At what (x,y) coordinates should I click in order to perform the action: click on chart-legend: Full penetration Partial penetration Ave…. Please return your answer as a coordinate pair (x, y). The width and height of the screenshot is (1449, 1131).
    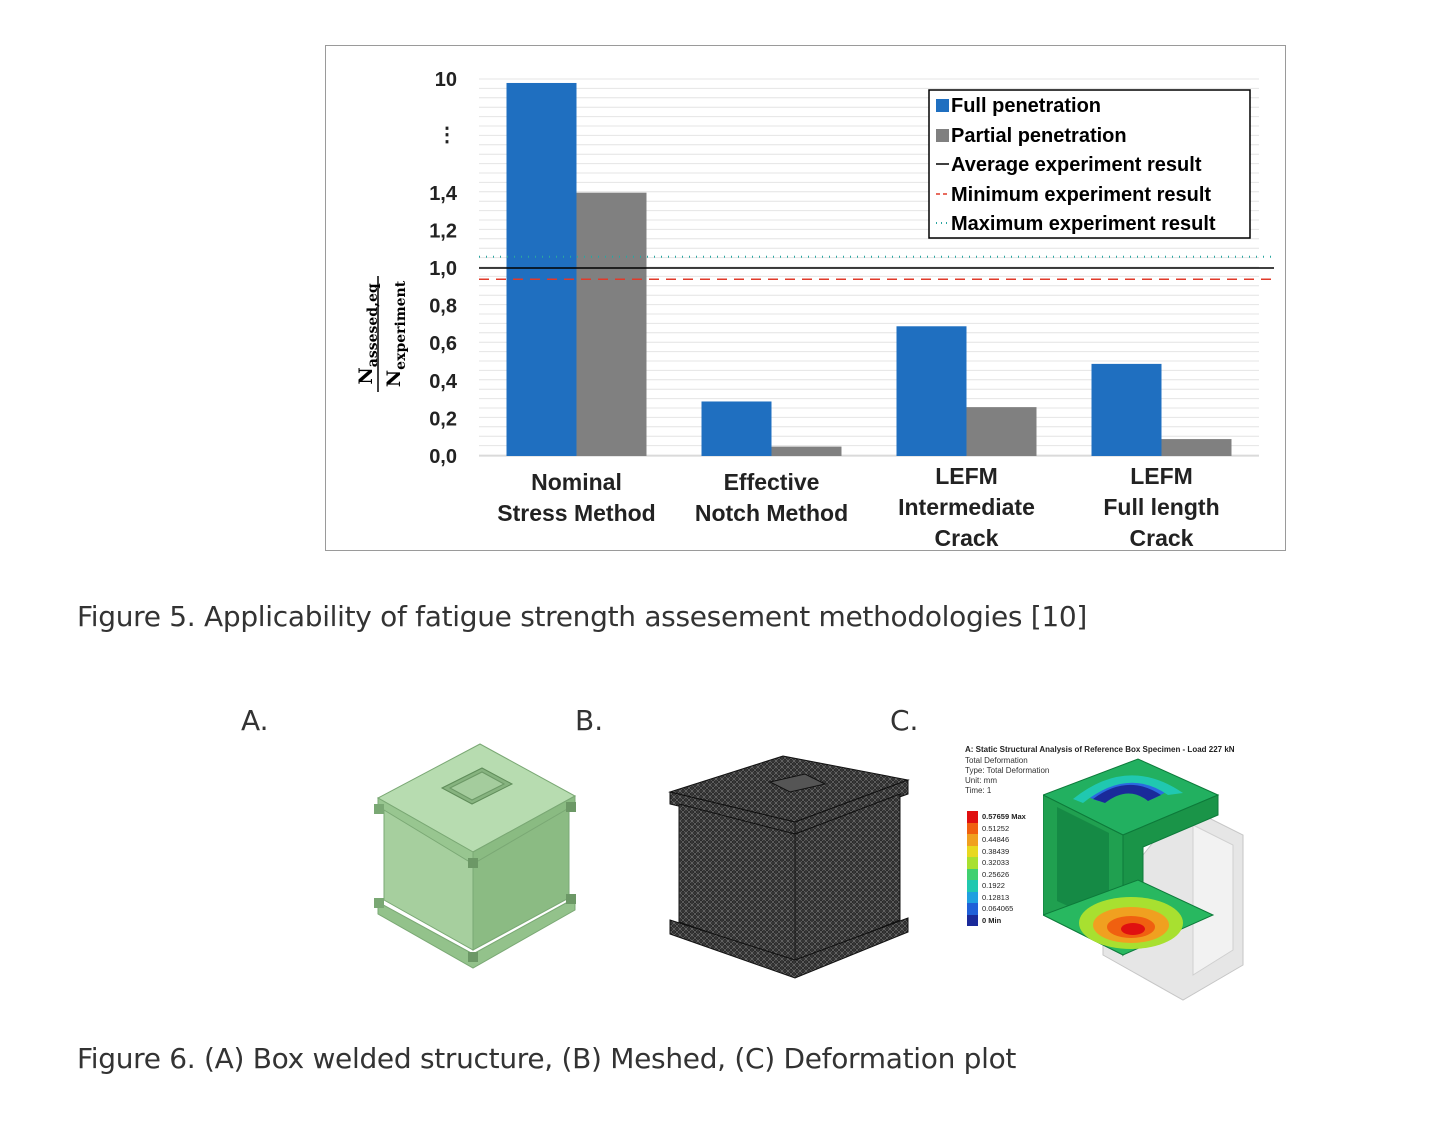
    Looking at the image, I should click on (1089, 164).